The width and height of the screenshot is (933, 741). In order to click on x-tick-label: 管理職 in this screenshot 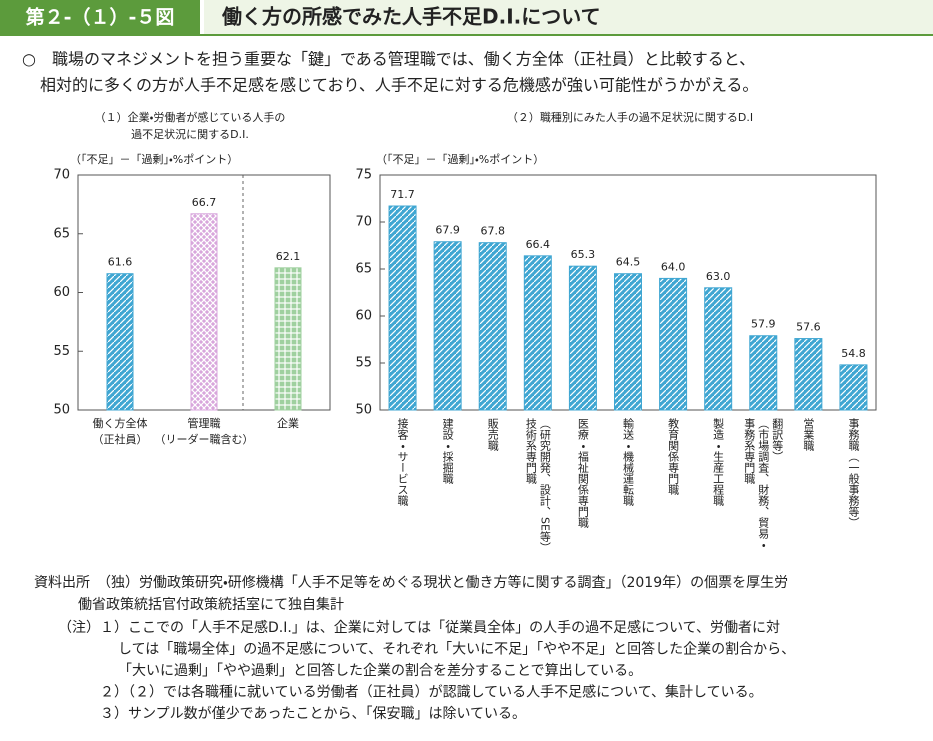, I will do `click(204, 423)`.